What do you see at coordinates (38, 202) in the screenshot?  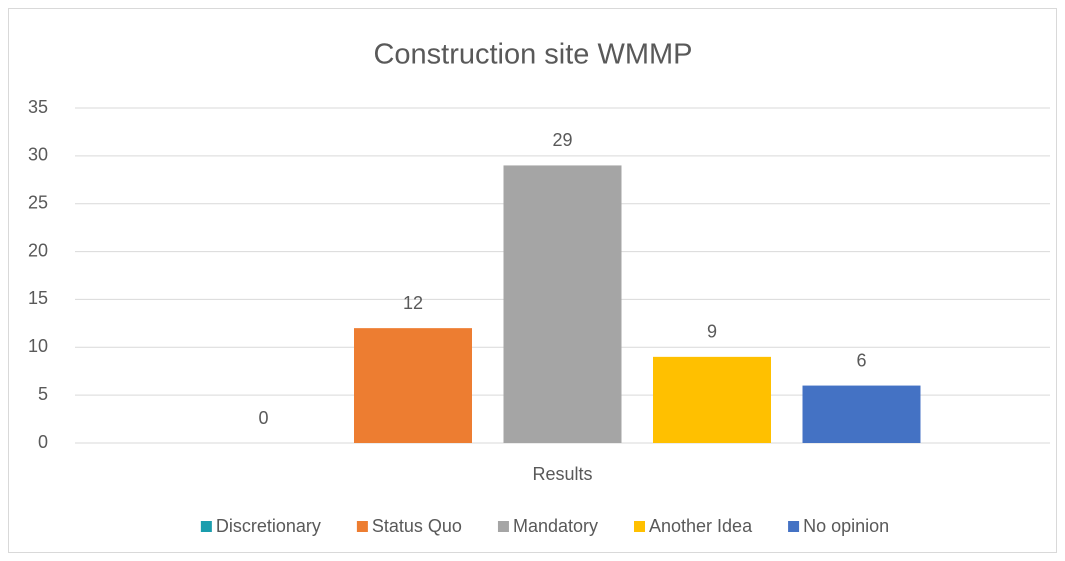 I see `y-tick-label: 25` at bounding box center [38, 202].